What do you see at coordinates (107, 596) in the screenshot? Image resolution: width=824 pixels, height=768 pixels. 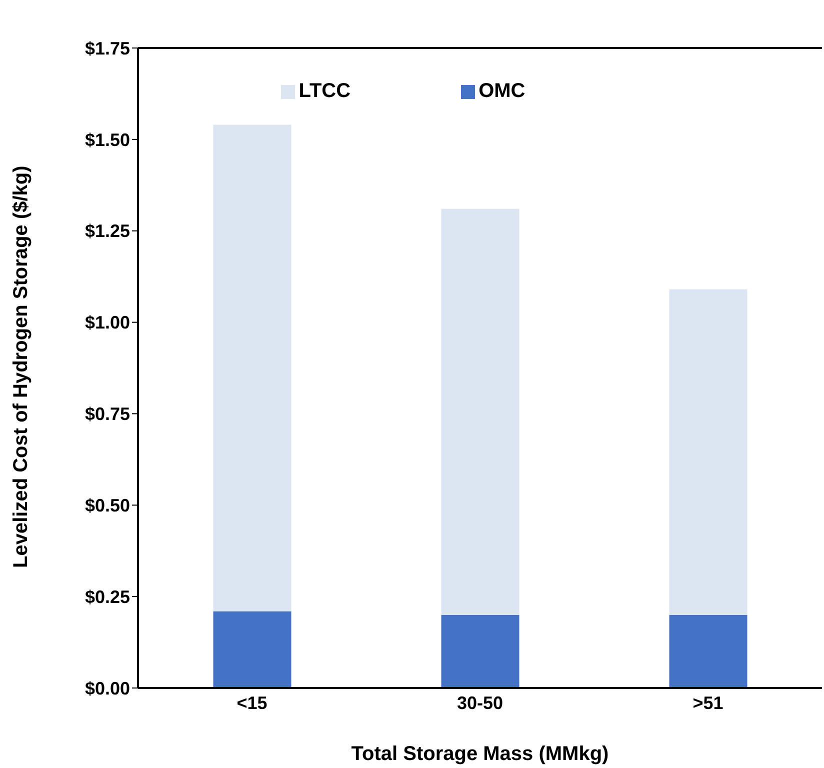 I see `y-tick-label: $0.25` at bounding box center [107, 596].